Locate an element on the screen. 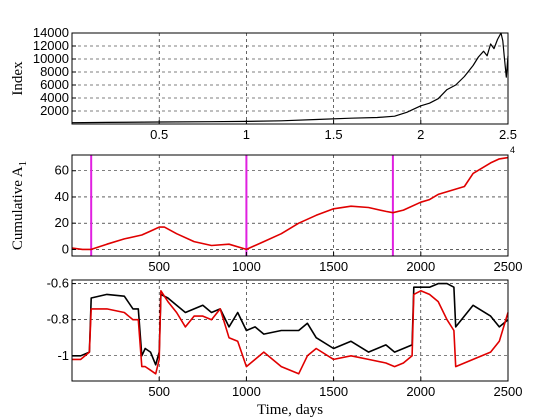 The height and width of the screenshot is (420, 560). y-tick-label: 20 is located at coordinates (62, 222).